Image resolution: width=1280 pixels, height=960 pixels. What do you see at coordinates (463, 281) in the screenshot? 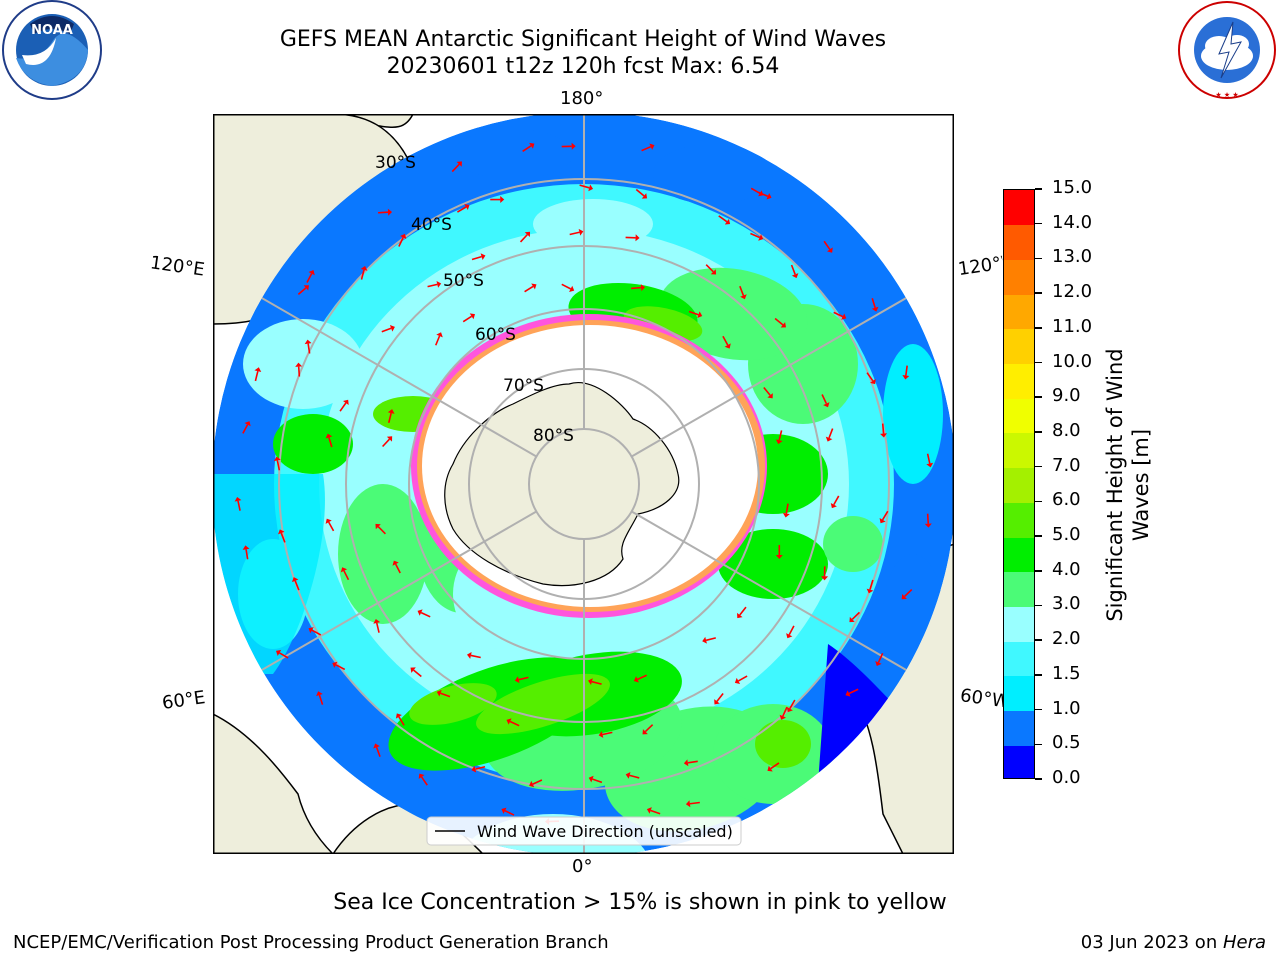
I see `lat-label-50s: 50°S` at bounding box center [463, 281].